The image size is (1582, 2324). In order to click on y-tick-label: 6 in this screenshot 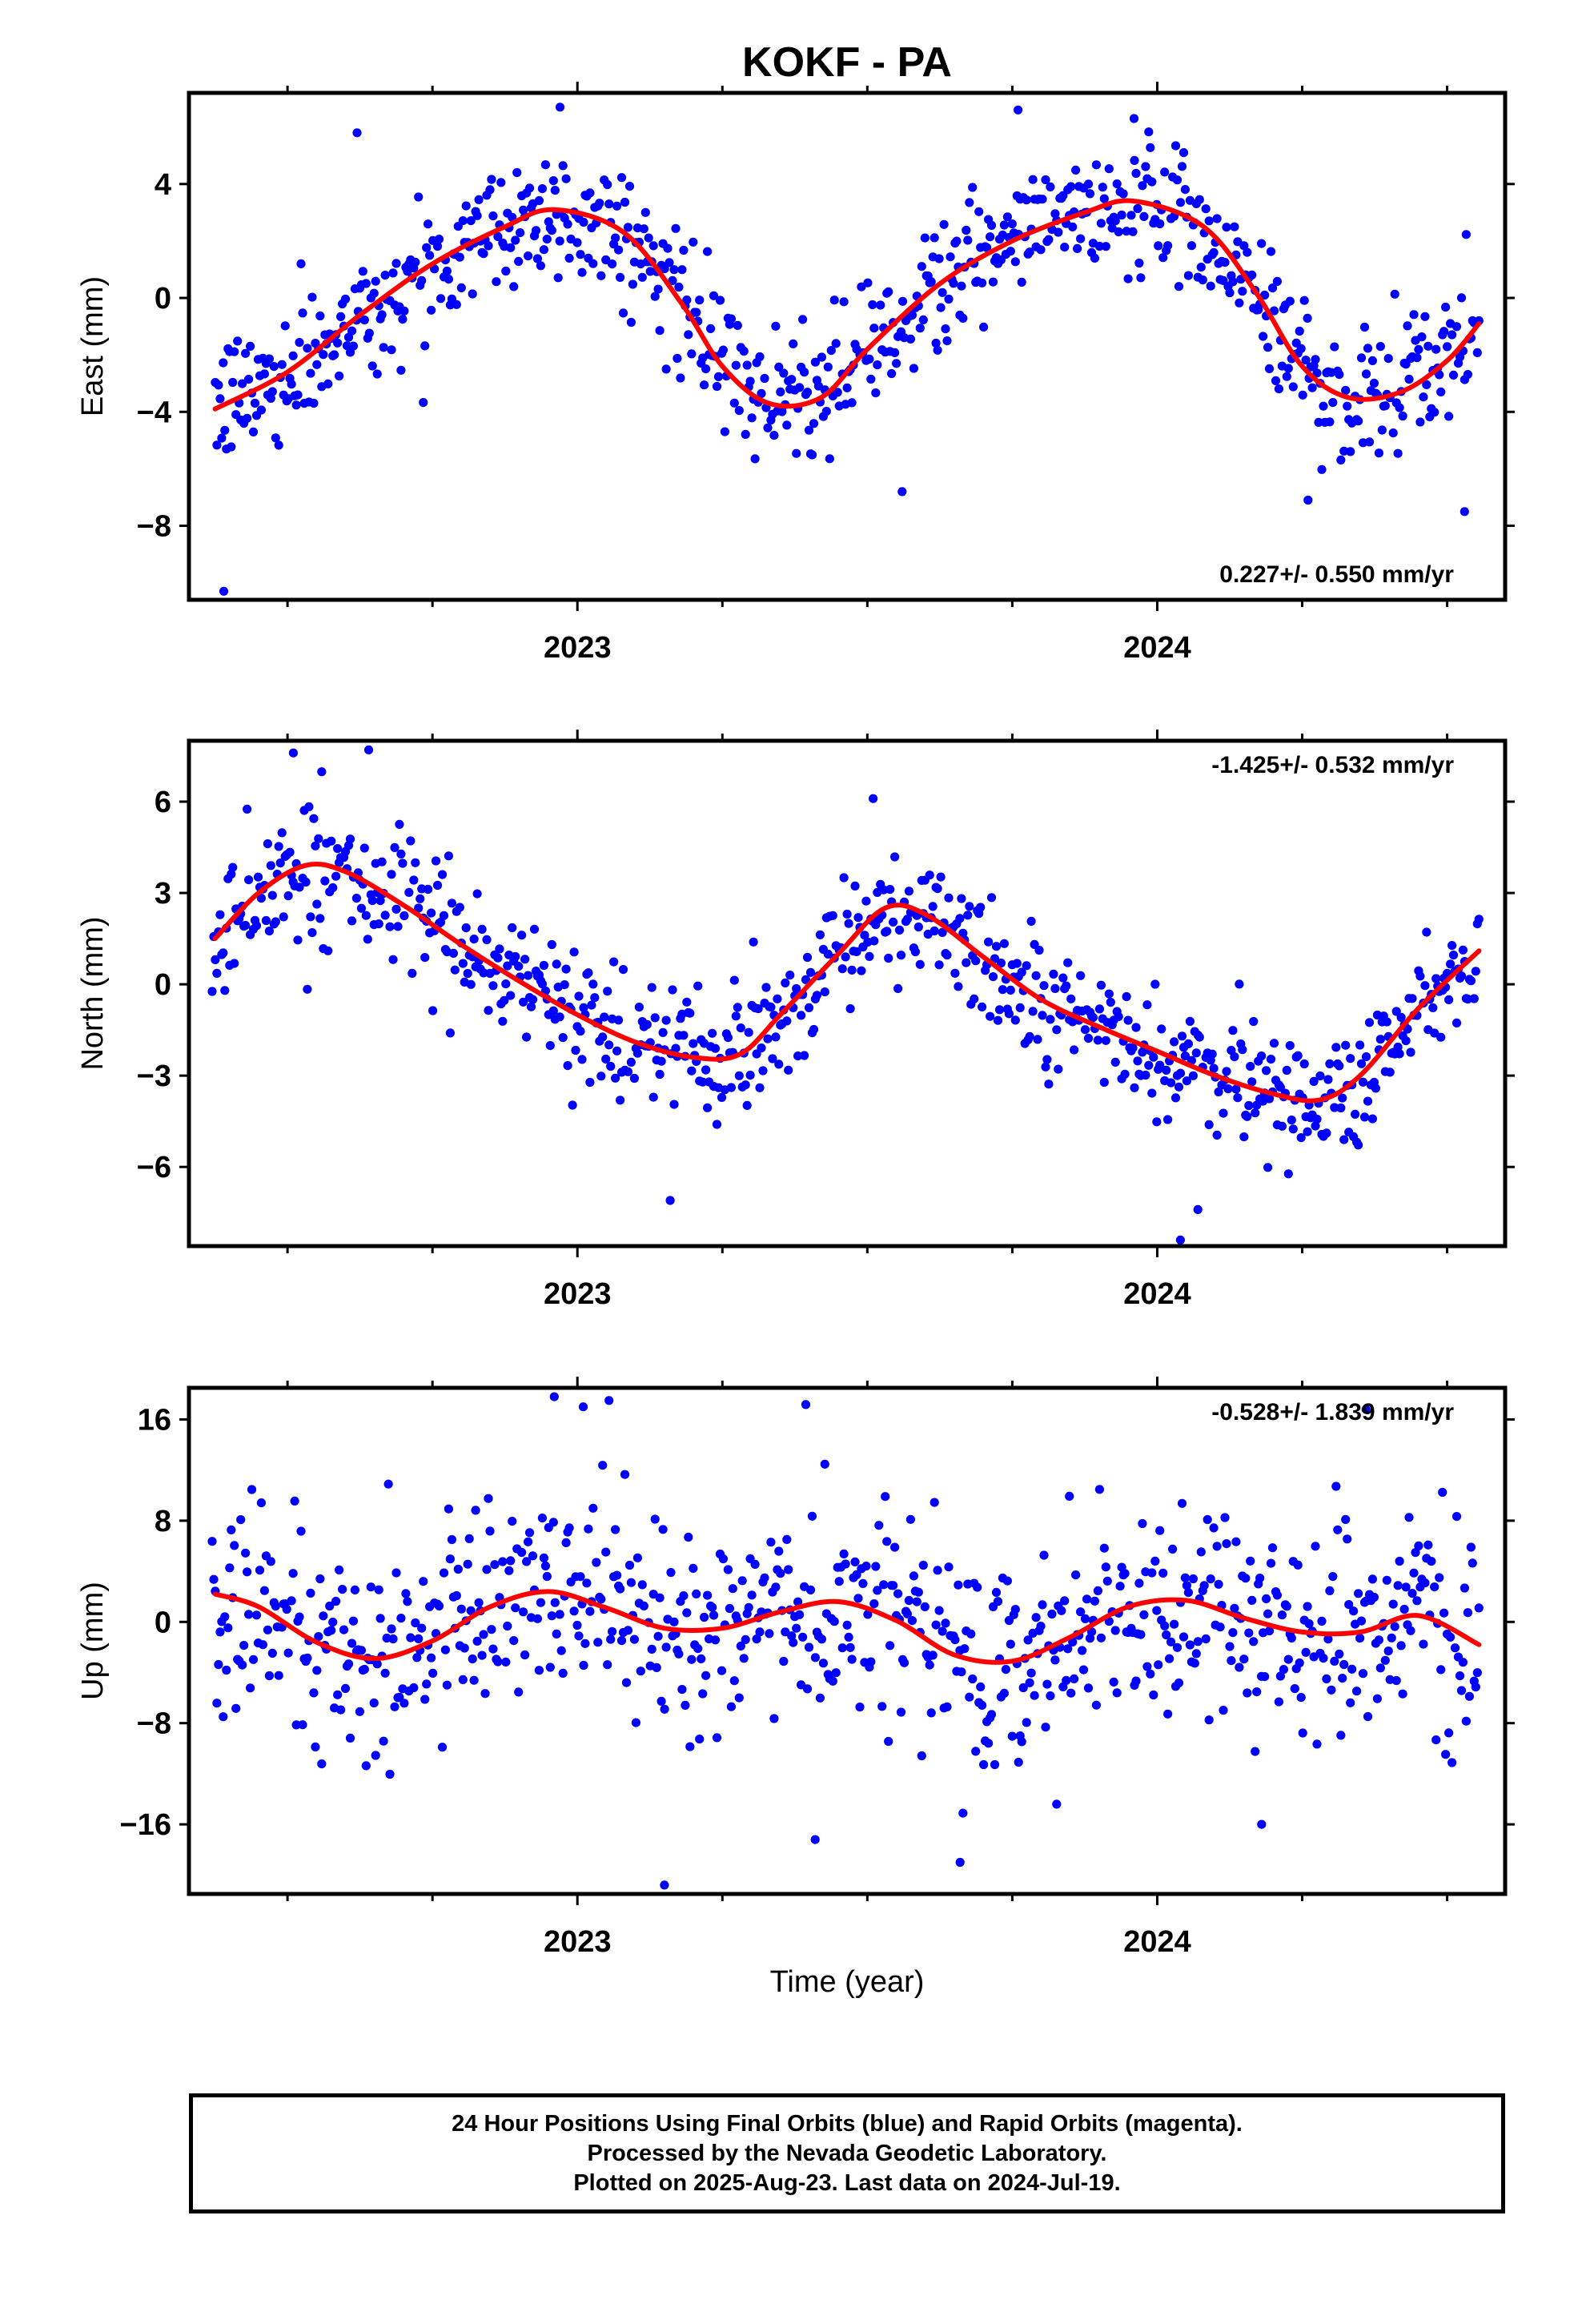, I will do `click(163, 802)`.